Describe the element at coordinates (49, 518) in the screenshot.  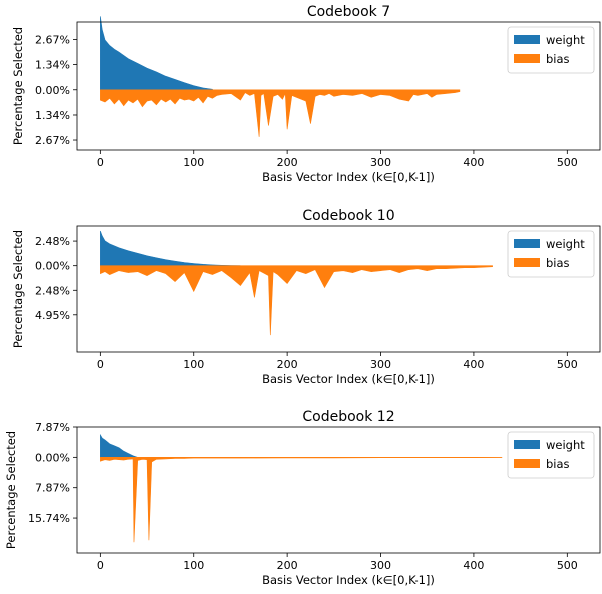
I see `y-tick-label: 15.74%` at that location.